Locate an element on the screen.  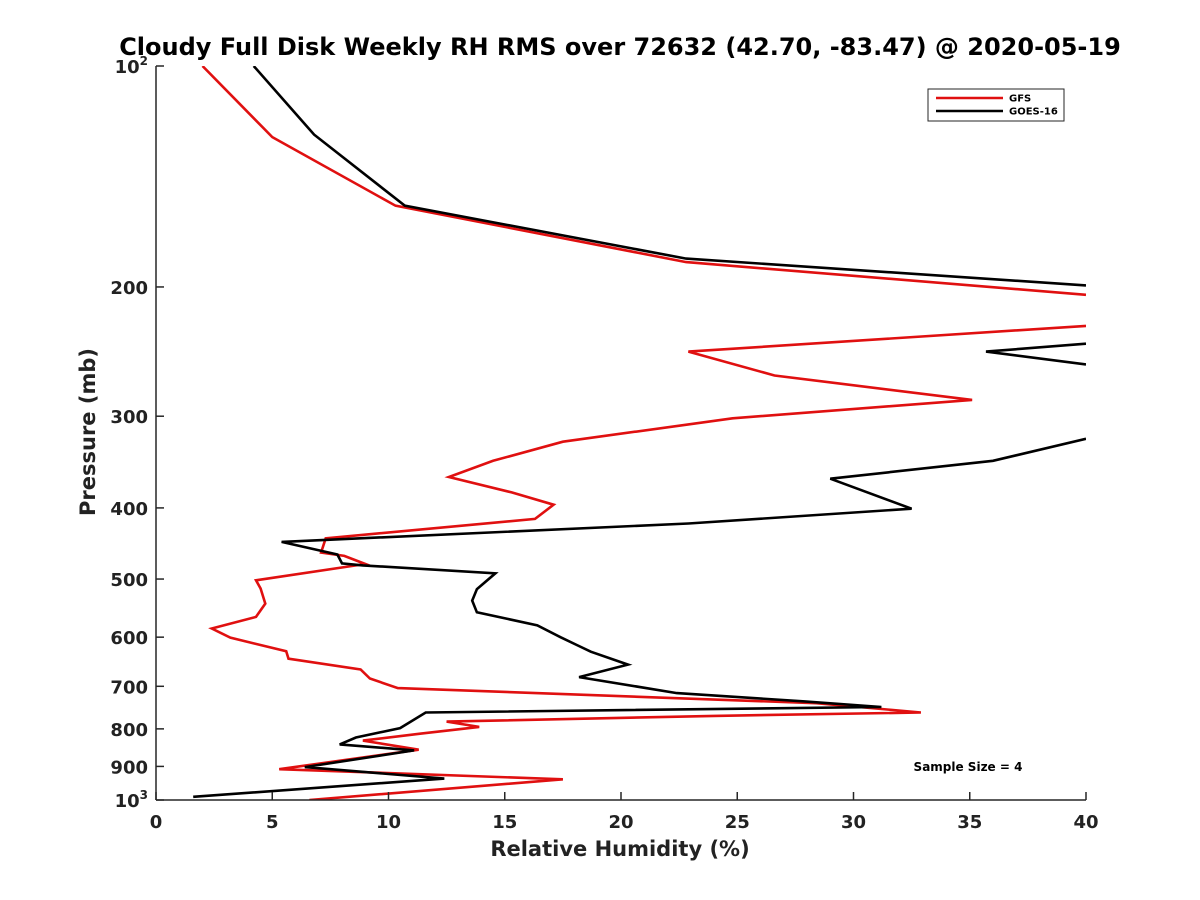
x-tick-label: 40 is located at coordinates (1085, 822).